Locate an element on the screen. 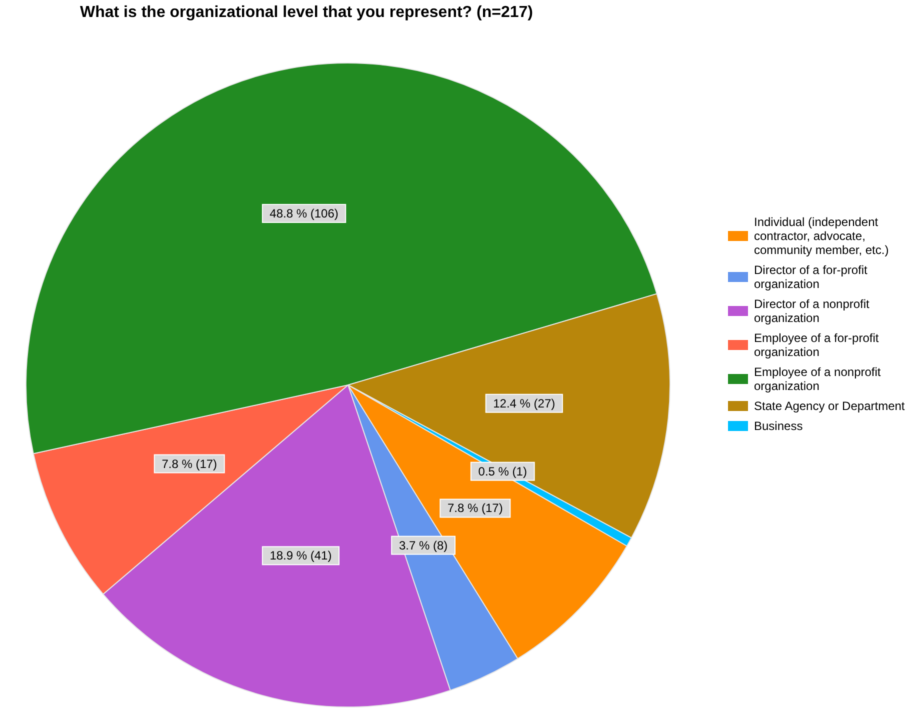 Image resolution: width=922 pixels, height=708 pixels. data-label: 48.8 % (106) is located at coordinates (304, 213).